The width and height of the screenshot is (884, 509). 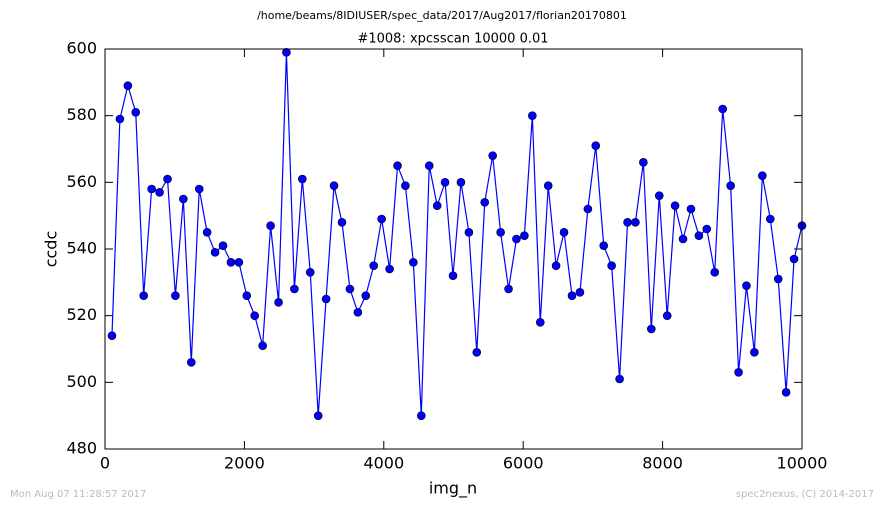 I want to click on y-axis-label: ccdc, so click(x=51, y=249).